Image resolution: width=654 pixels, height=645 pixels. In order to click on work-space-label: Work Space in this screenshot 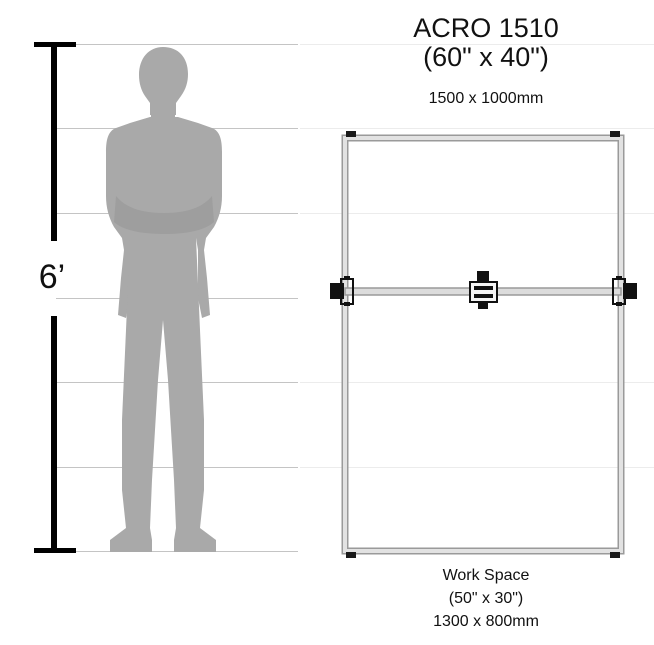, I will do `click(486, 575)`.